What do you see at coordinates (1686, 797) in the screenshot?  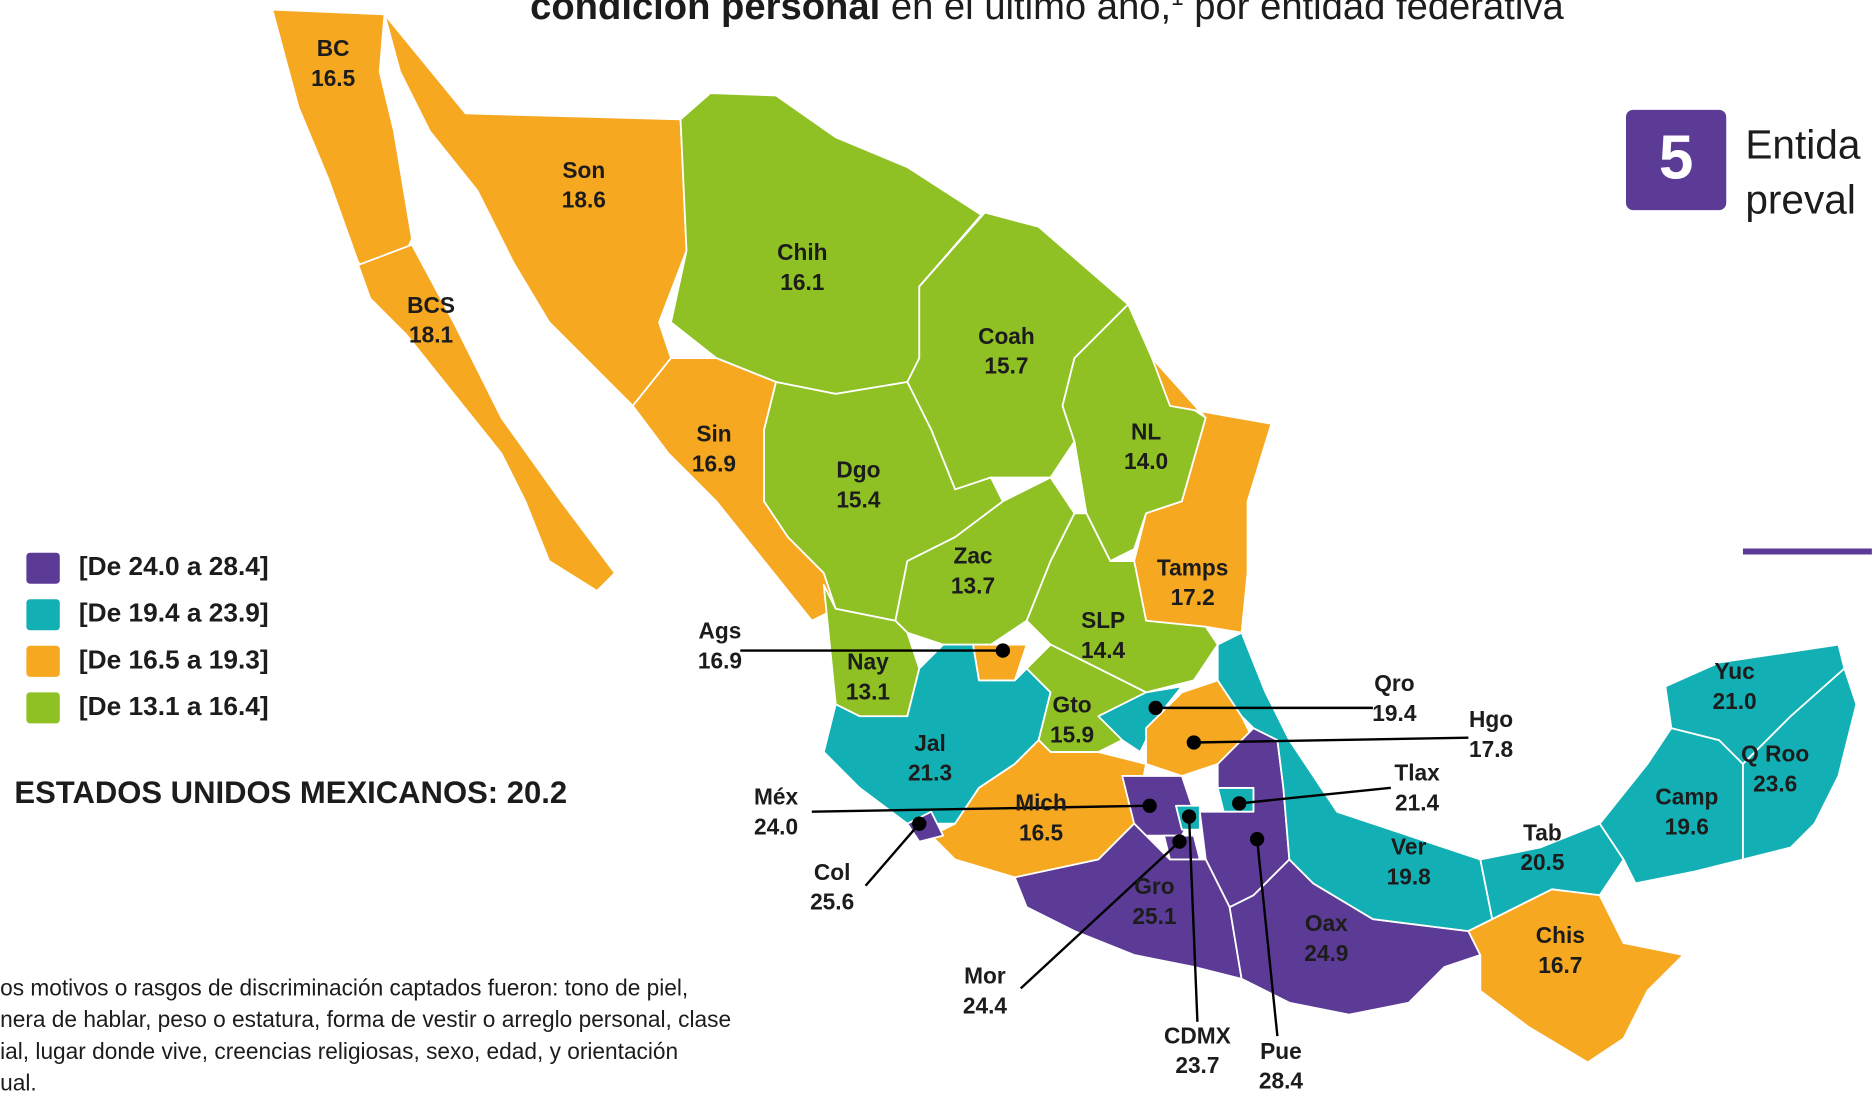 I see `state-abbr: Camp` at bounding box center [1686, 797].